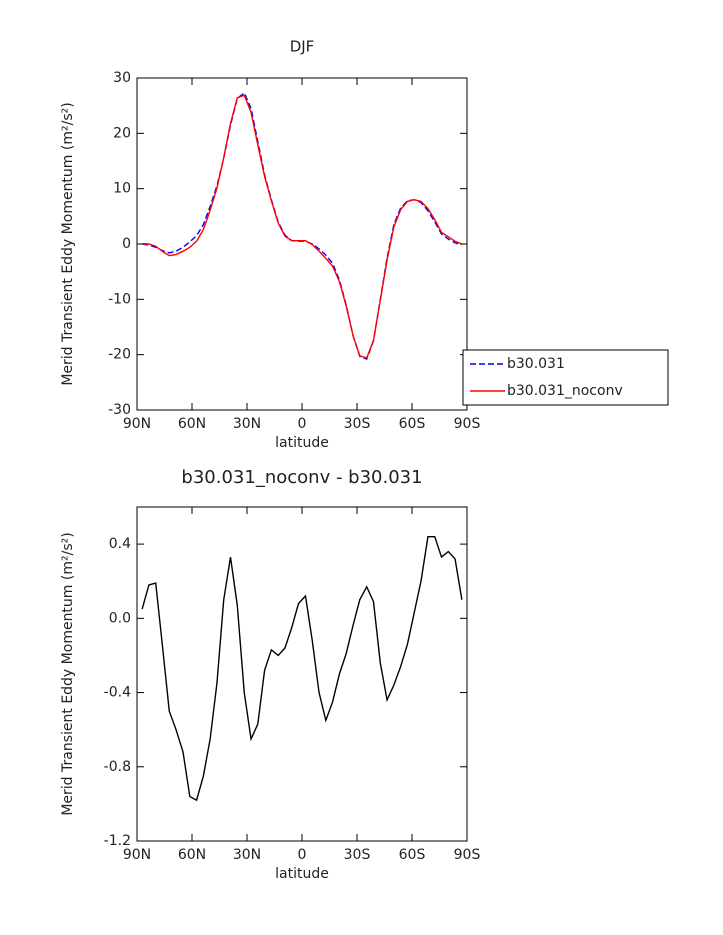  What do you see at coordinates (117, 767) in the screenshot?
I see `y-tick-label: -0.8` at bounding box center [117, 767].